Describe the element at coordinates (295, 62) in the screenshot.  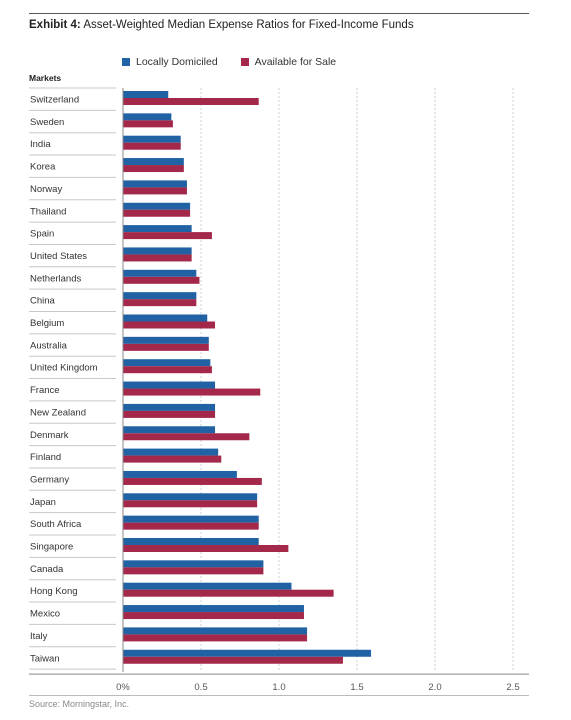
I see `legend-label-available: Available for Sale` at that location.